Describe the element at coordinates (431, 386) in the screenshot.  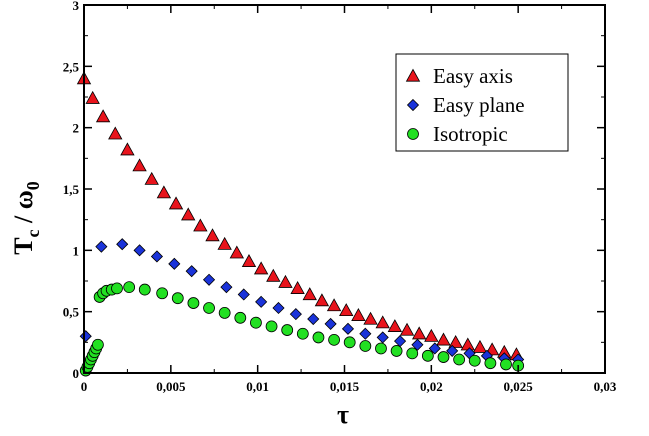
I see `x-tick-label: 0,02` at that location.